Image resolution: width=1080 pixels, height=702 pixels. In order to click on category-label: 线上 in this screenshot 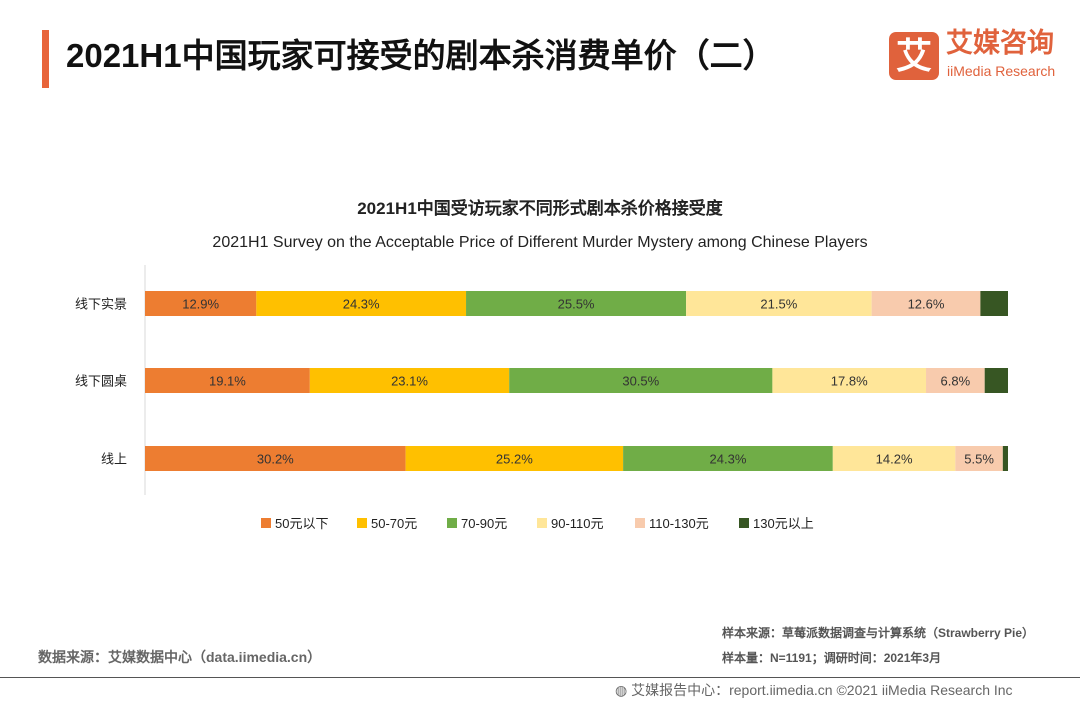, I will do `click(114, 459)`.